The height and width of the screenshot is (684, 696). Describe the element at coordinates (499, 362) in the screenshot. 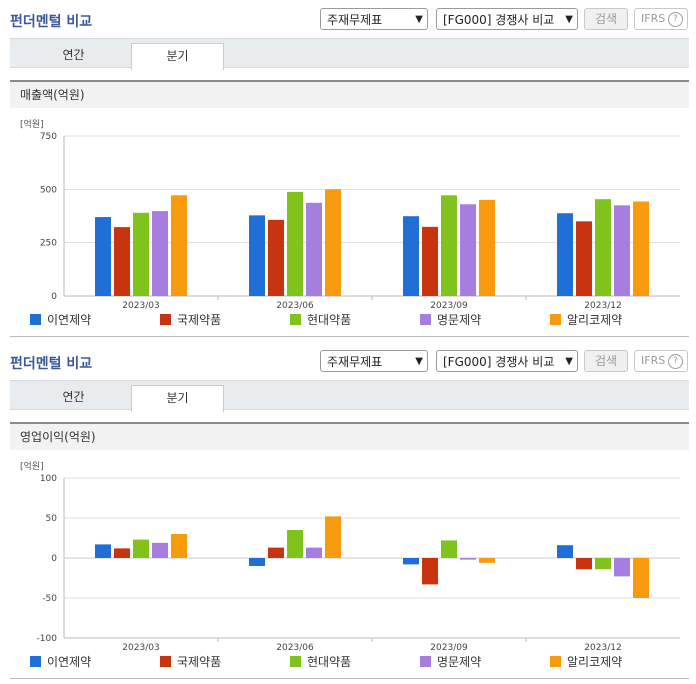

I see `compare-select-value: [FG000] 경쟁사 비교` at that location.